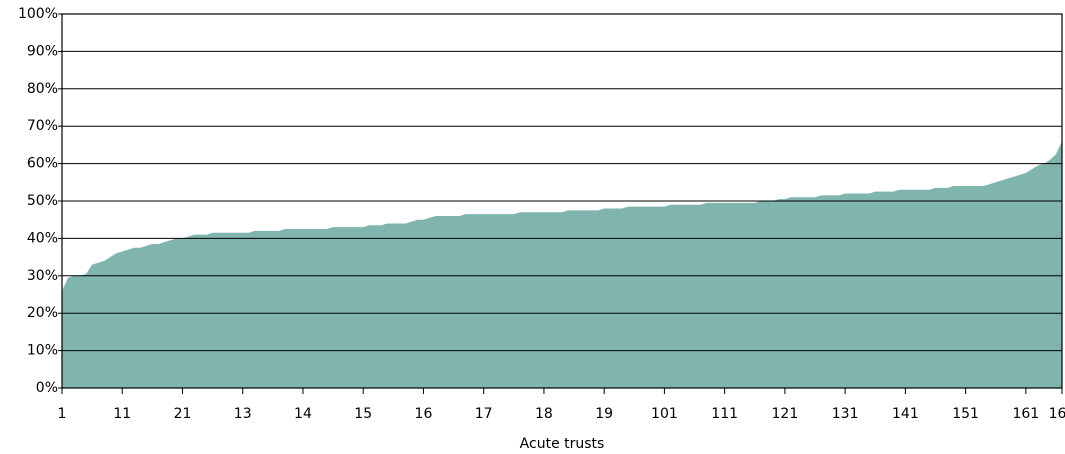 Image resolution: width=1065 pixels, height=454 pixels. What do you see at coordinates (122, 414) in the screenshot?
I see `x-tick-label: 11` at bounding box center [122, 414].